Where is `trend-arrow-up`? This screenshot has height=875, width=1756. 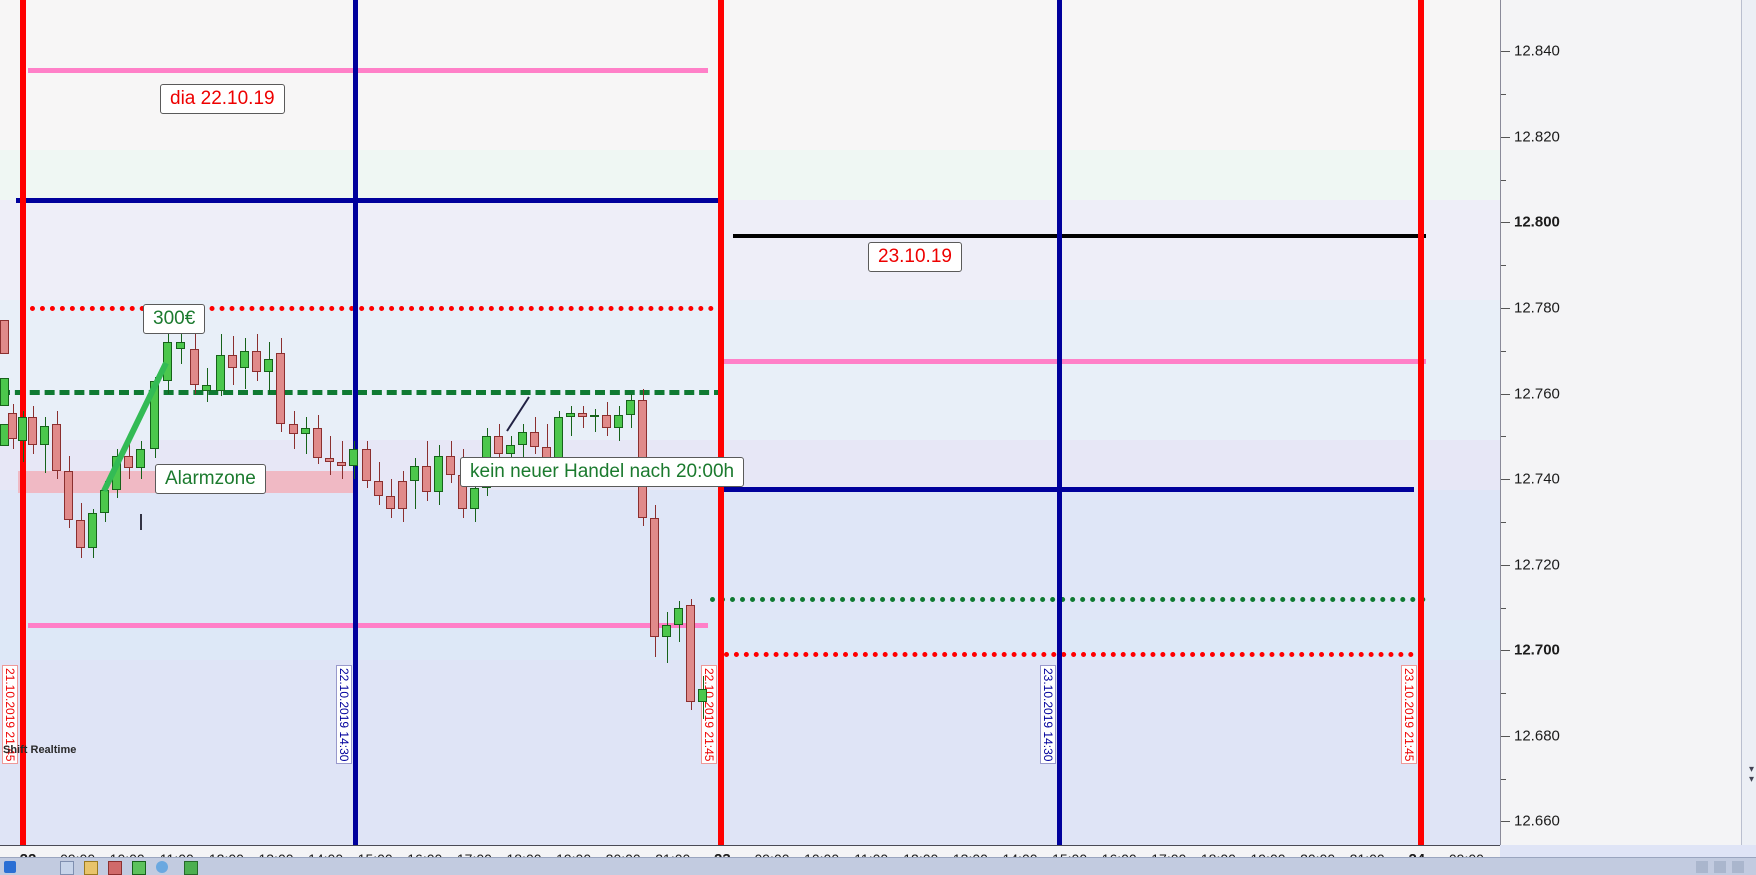
trend-arrow-up is located at coordinates (135, 427).